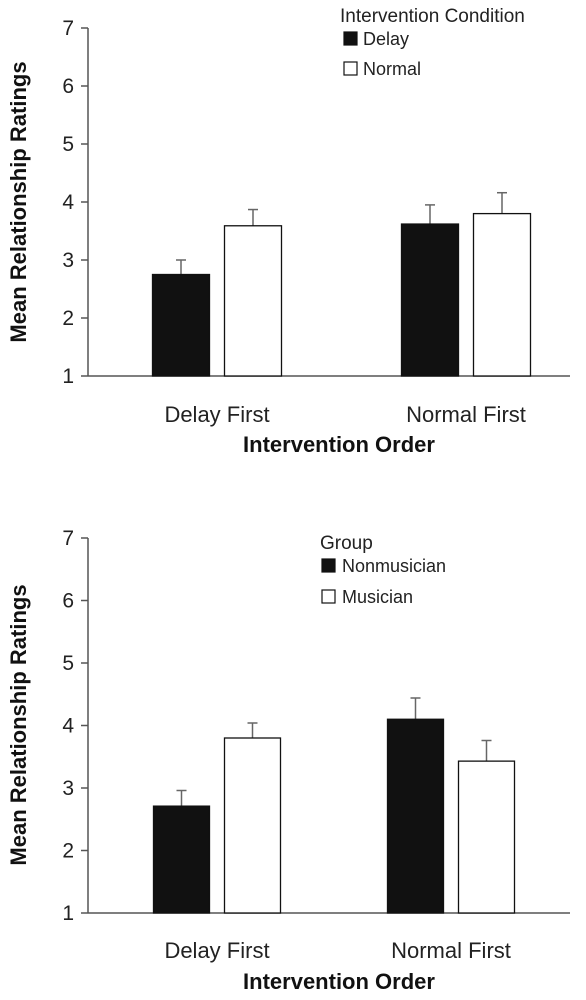 Image resolution: width=586 pixels, height=1000 pixels. What do you see at coordinates (350, 38) in the screenshot?
I see `legend-swatch-delay` at bounding box center [350, 38].